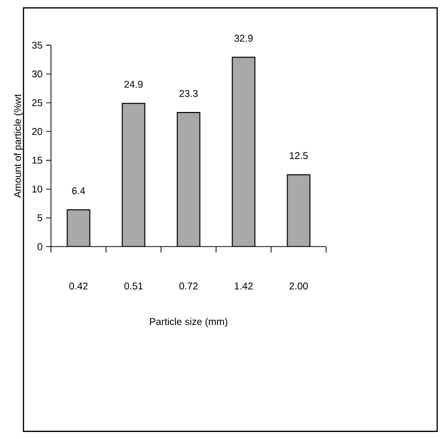  What do you see at coordinates (78, 286) in the screenshot?
I see `x-tick-label: 0.42` at bounding box center [78, 286].